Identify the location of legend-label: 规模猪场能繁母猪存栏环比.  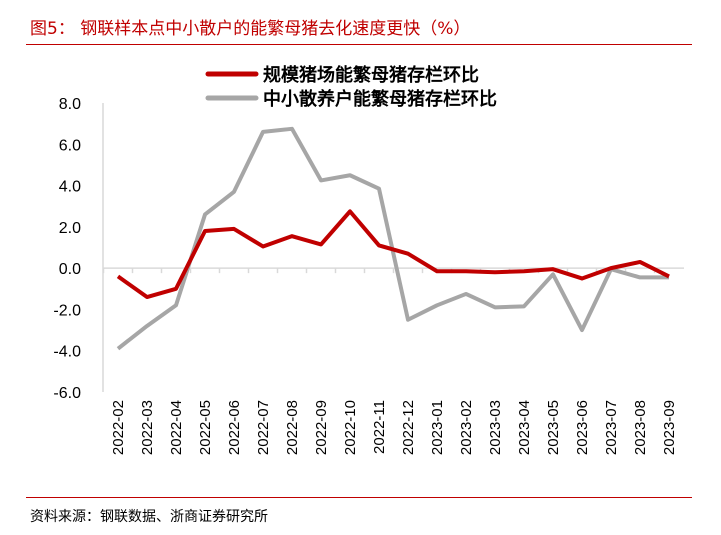
(371, 75).